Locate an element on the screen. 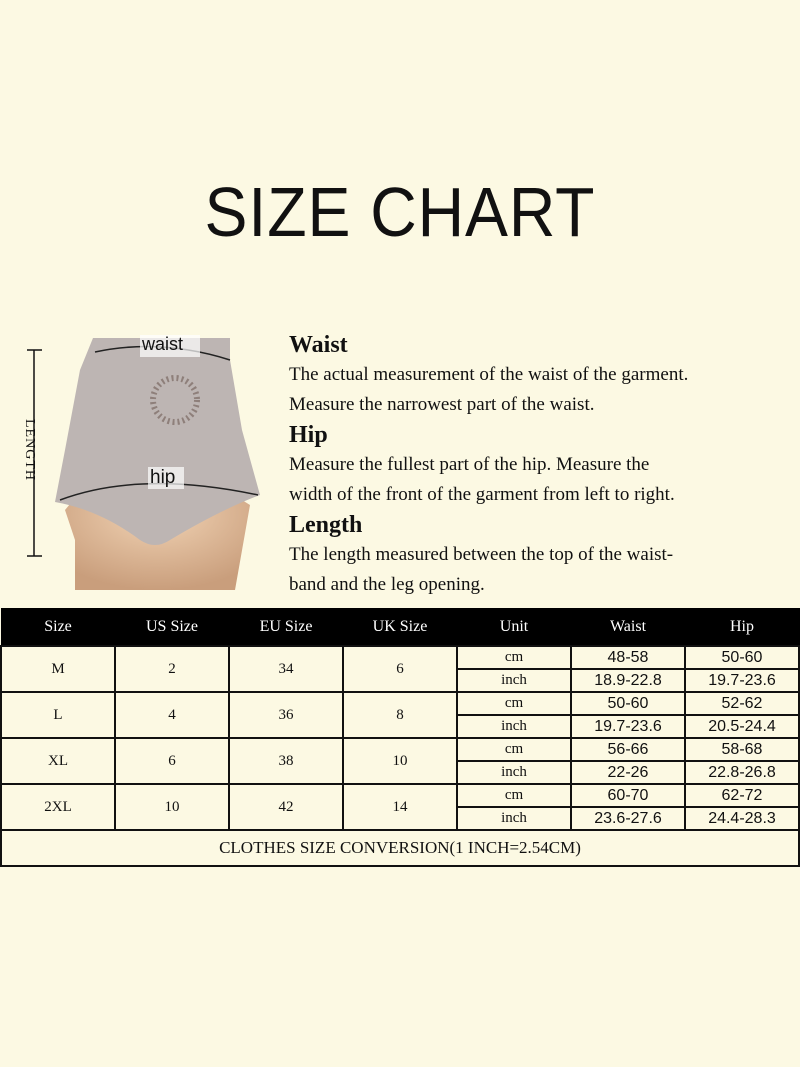 This screenshot has width=800, height=1067. waist-label: waist is located at coordinates (163, 344).